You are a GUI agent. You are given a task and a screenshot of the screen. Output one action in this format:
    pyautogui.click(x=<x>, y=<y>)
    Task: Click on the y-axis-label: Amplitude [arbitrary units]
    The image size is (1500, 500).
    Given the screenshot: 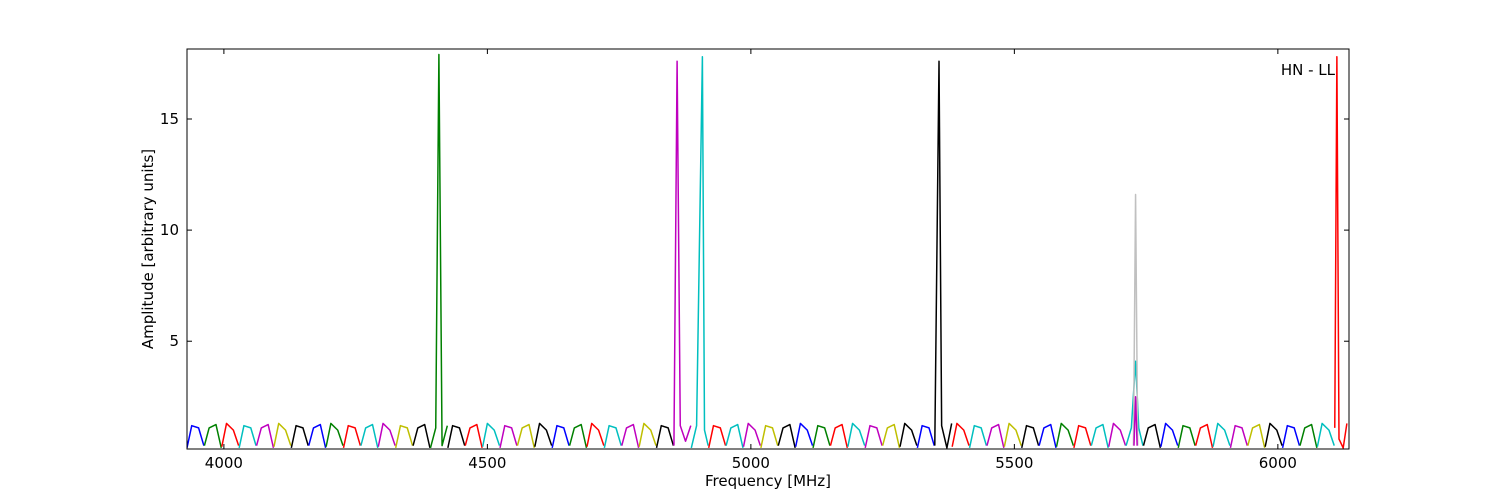 What is the action you would take?
    pyautogui.click(x=148, y=249)
    